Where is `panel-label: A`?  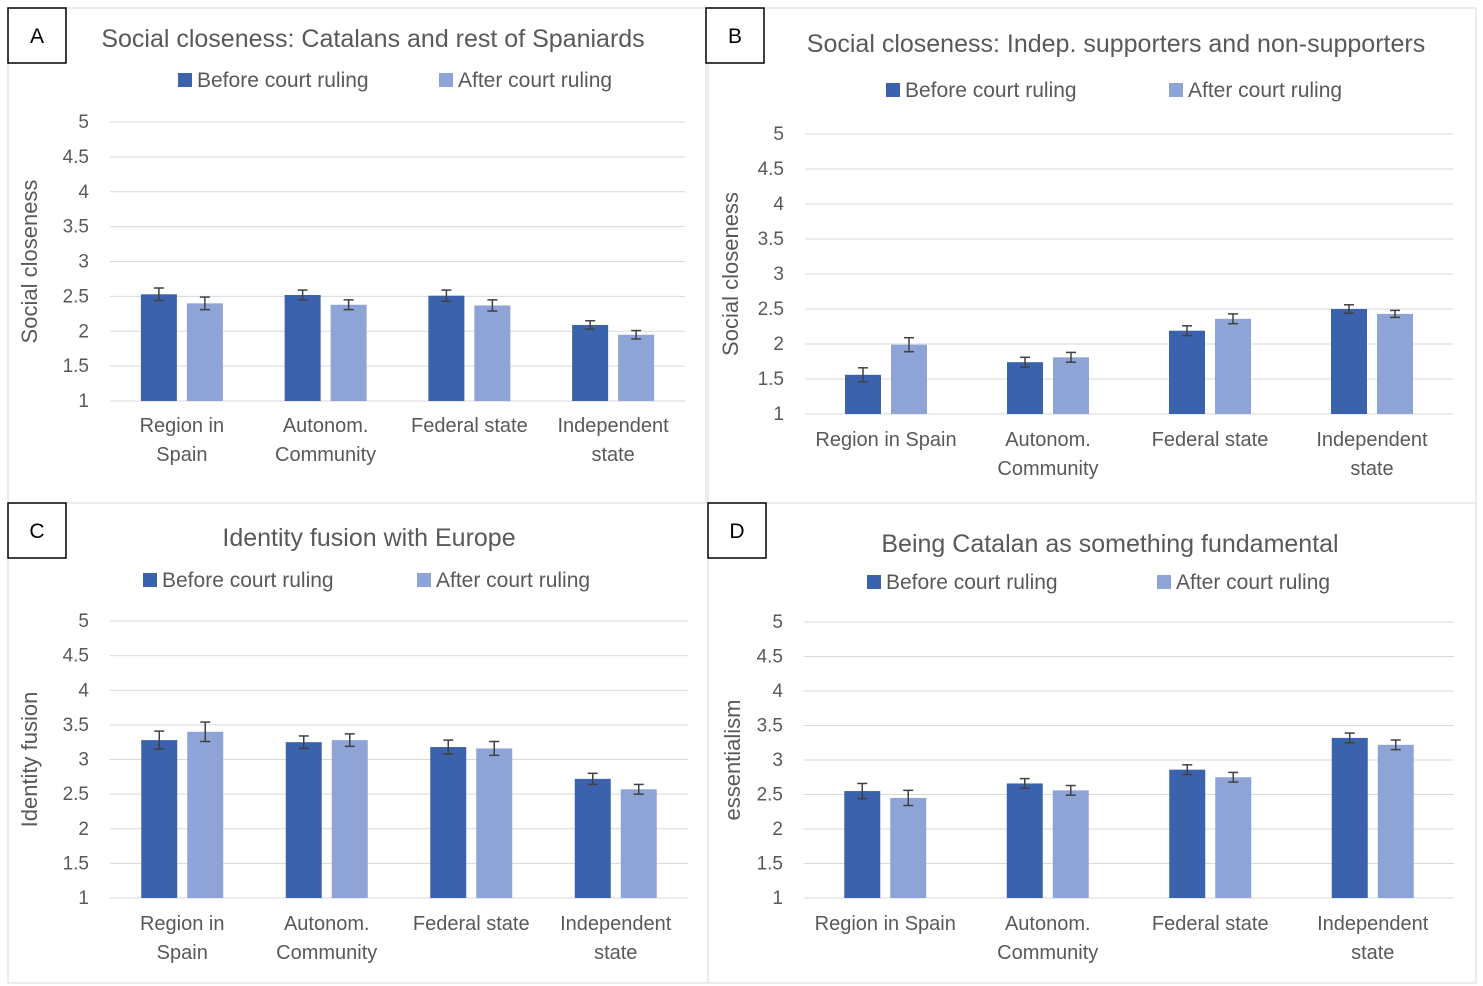
panel-label: A is located at coordinates (37, 36).